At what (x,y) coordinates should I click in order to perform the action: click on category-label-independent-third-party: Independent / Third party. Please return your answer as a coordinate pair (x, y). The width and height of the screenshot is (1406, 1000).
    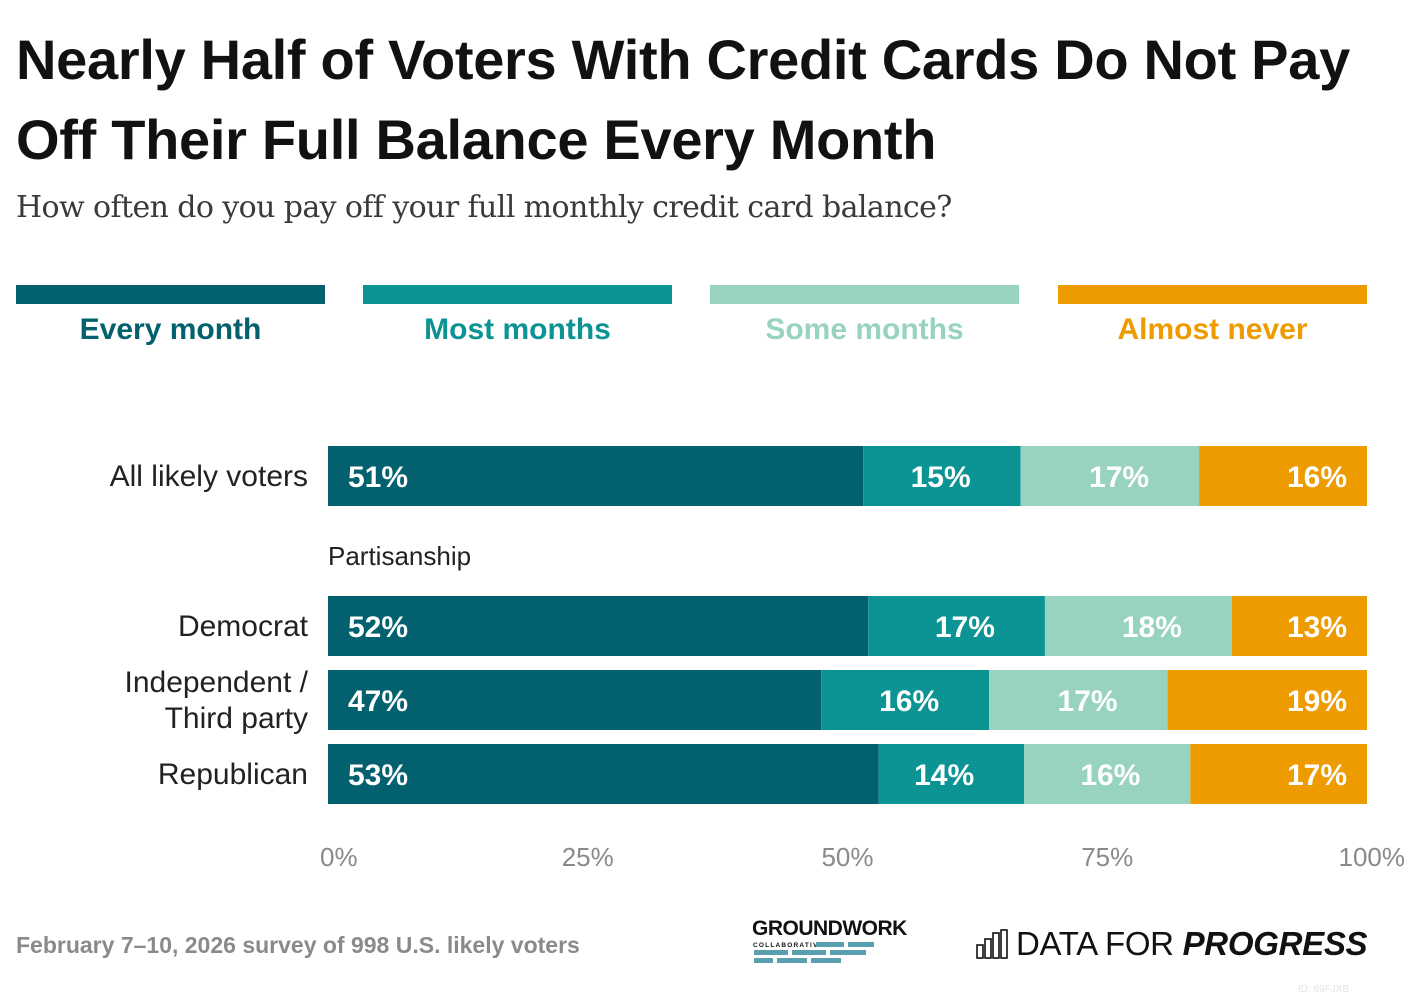
    Looking at the image, I should click on (216, 700).